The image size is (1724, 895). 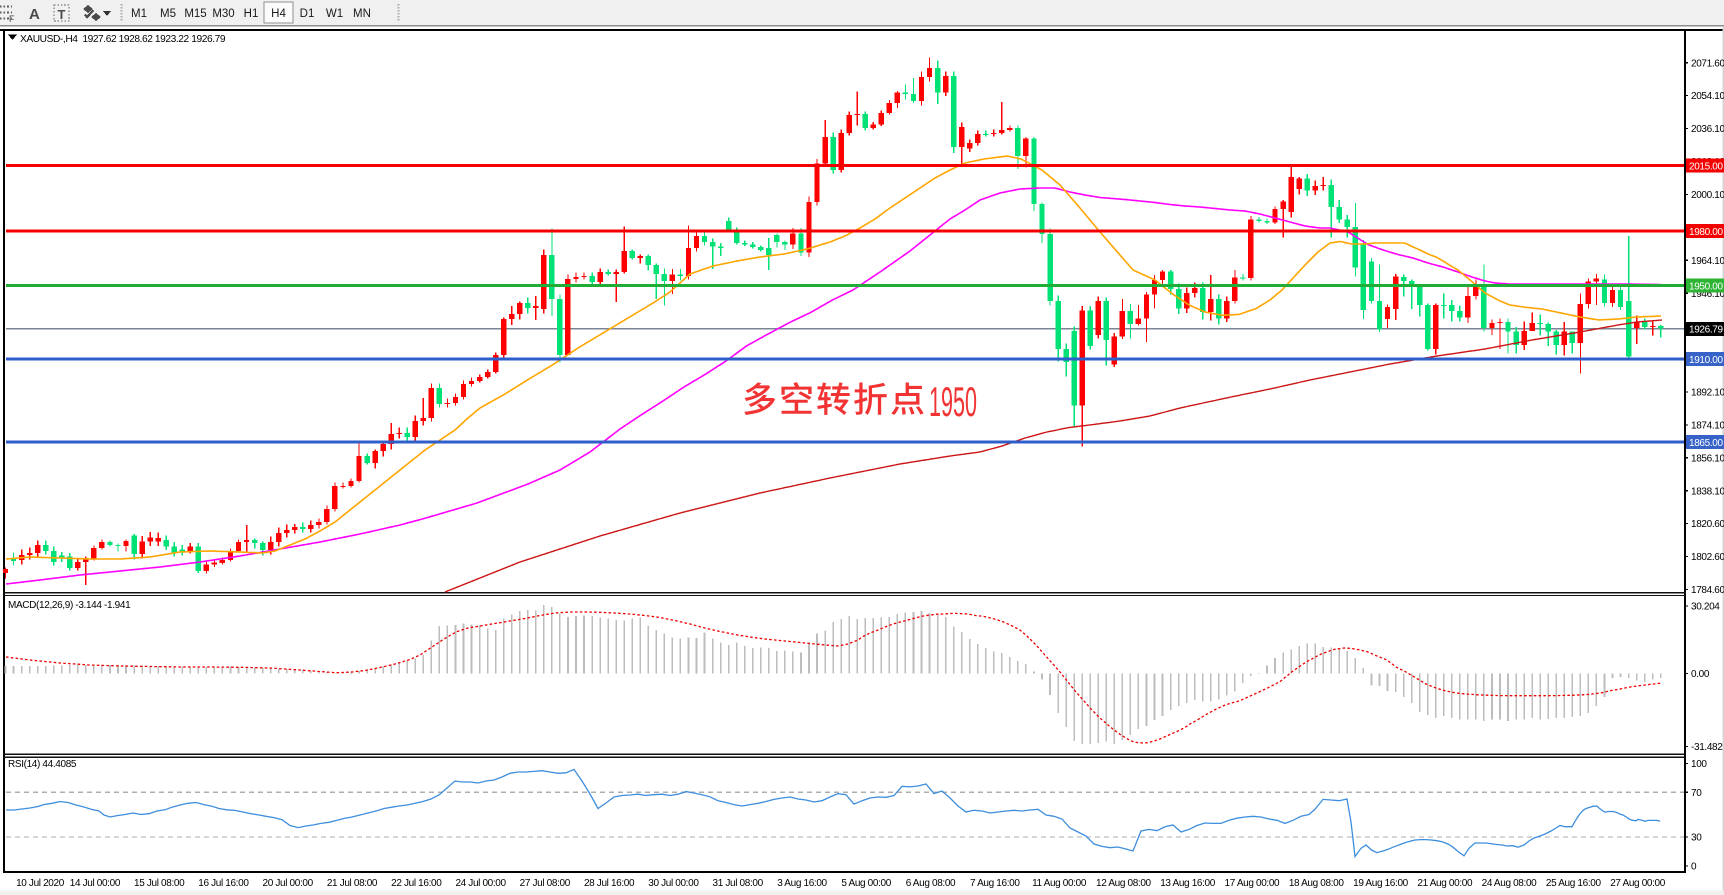 What do you see at coordinates (1700, 674) in the screenshot?
I see `svg-text: 0.00` at bounding box center [1700, 674].